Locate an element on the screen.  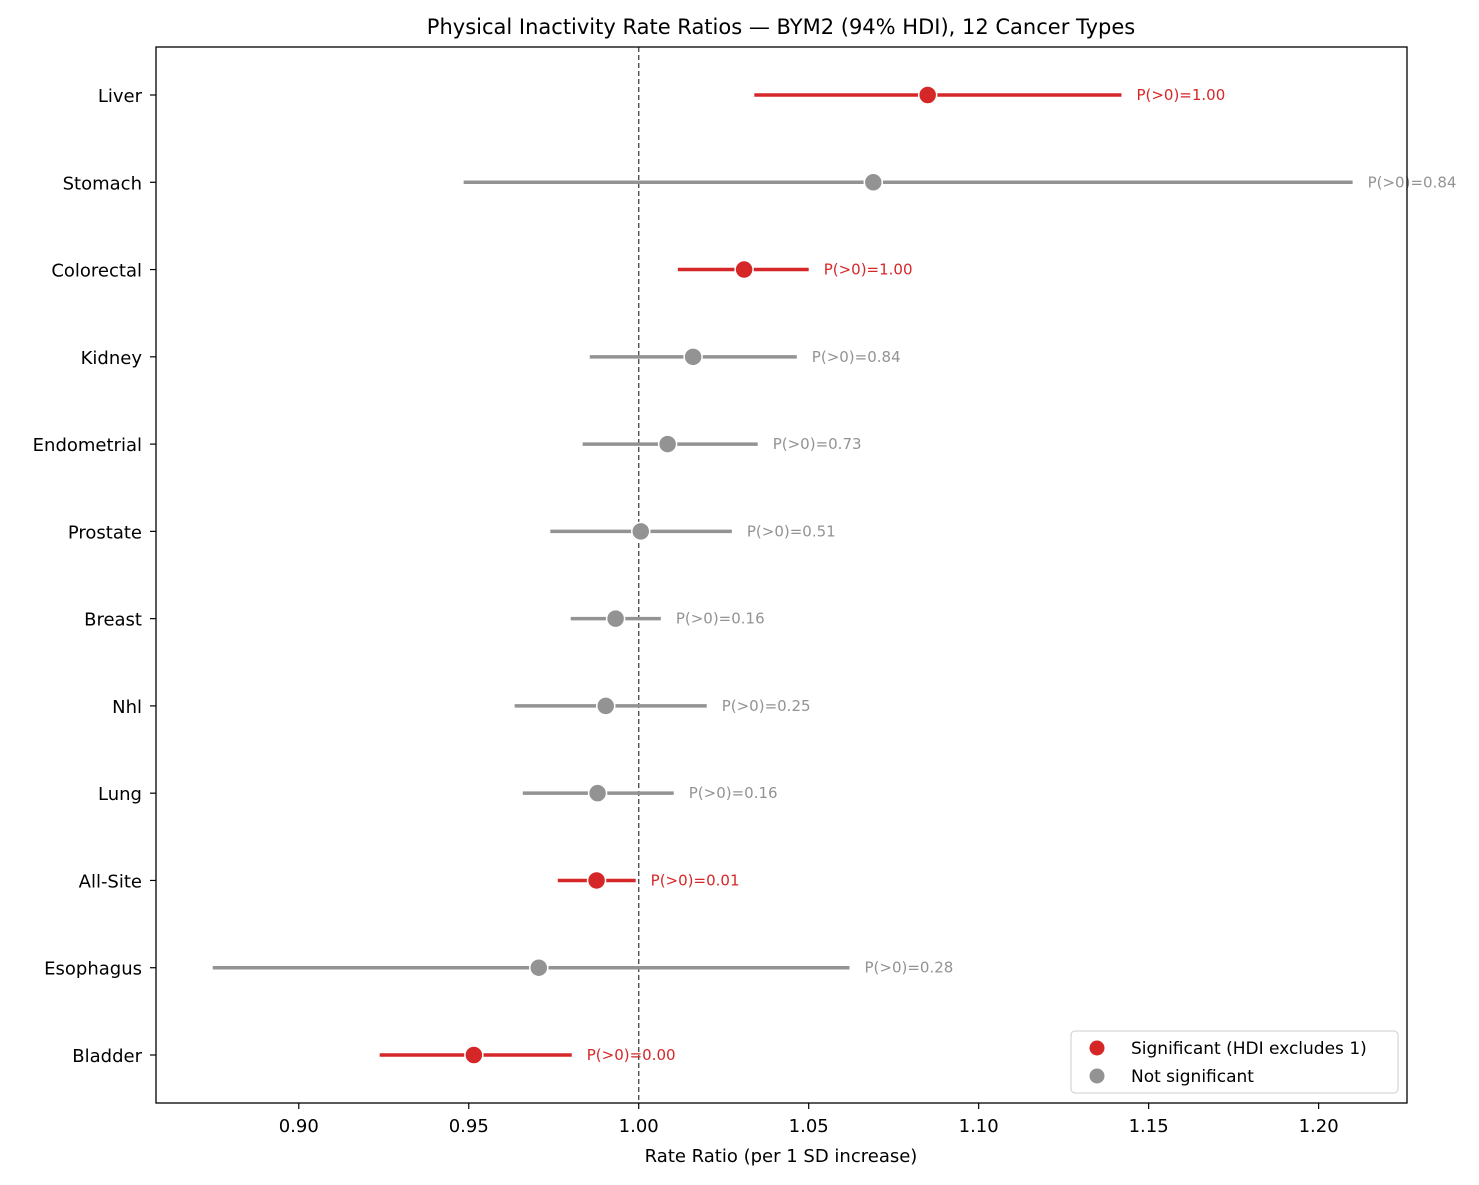
y-tick-label: Prostate is located at coordinates (105, 532).